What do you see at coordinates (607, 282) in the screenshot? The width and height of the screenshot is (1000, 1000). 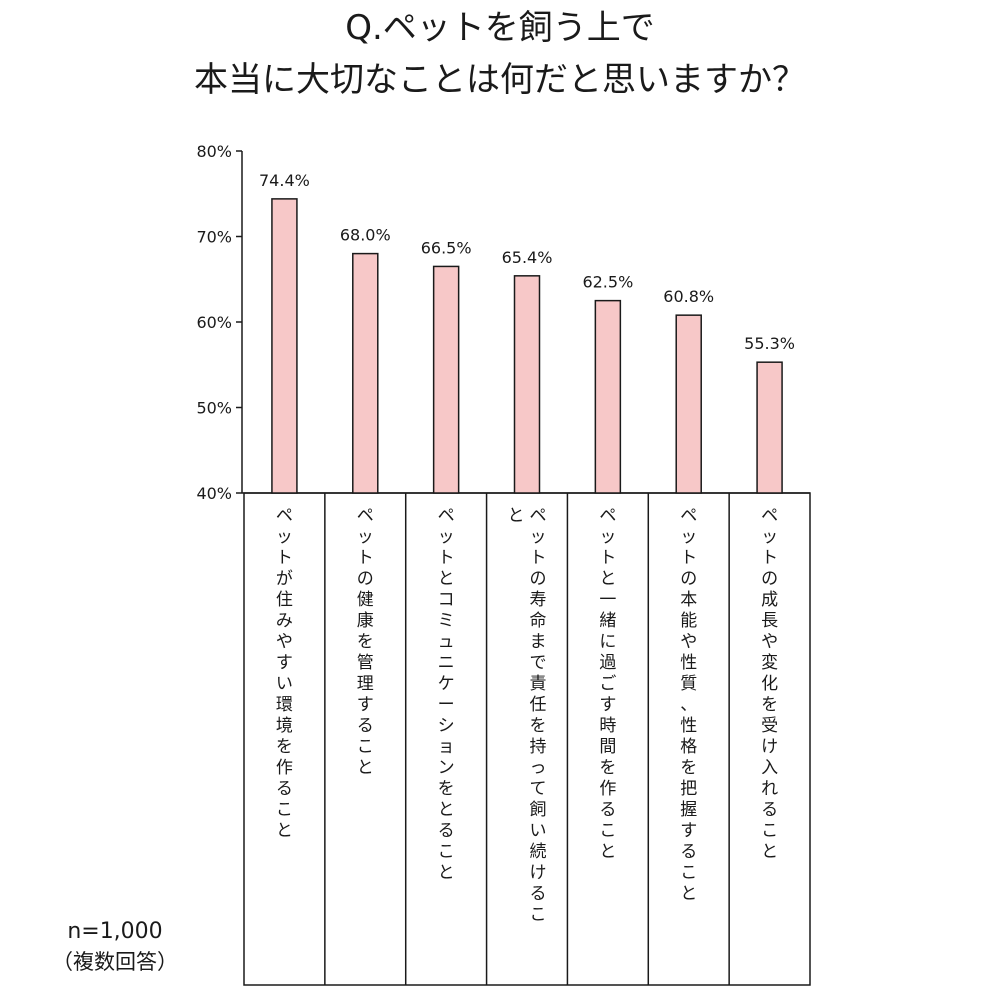 I see `bar-value-label: 62.5%` at bounding box center [607, 282].